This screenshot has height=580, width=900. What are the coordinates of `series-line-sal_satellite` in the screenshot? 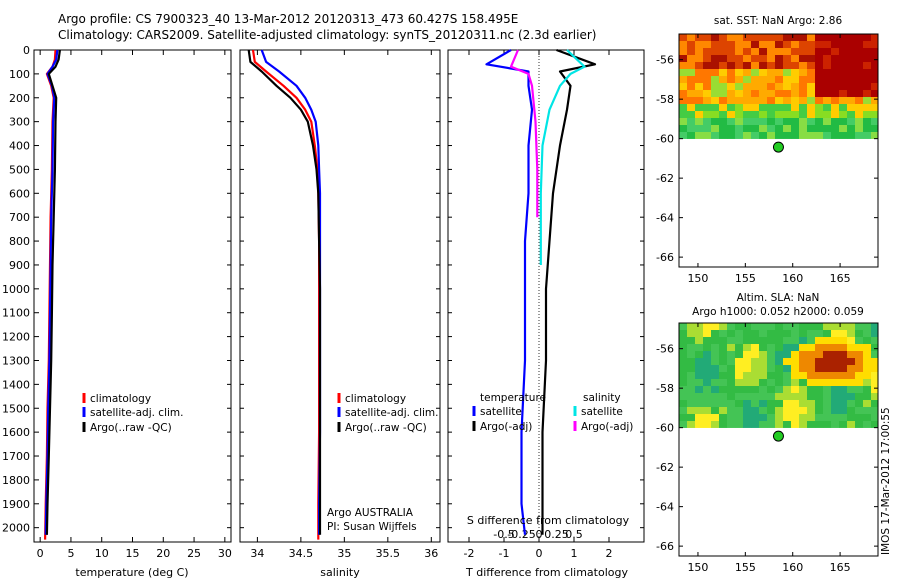 It's located at (562, 157).